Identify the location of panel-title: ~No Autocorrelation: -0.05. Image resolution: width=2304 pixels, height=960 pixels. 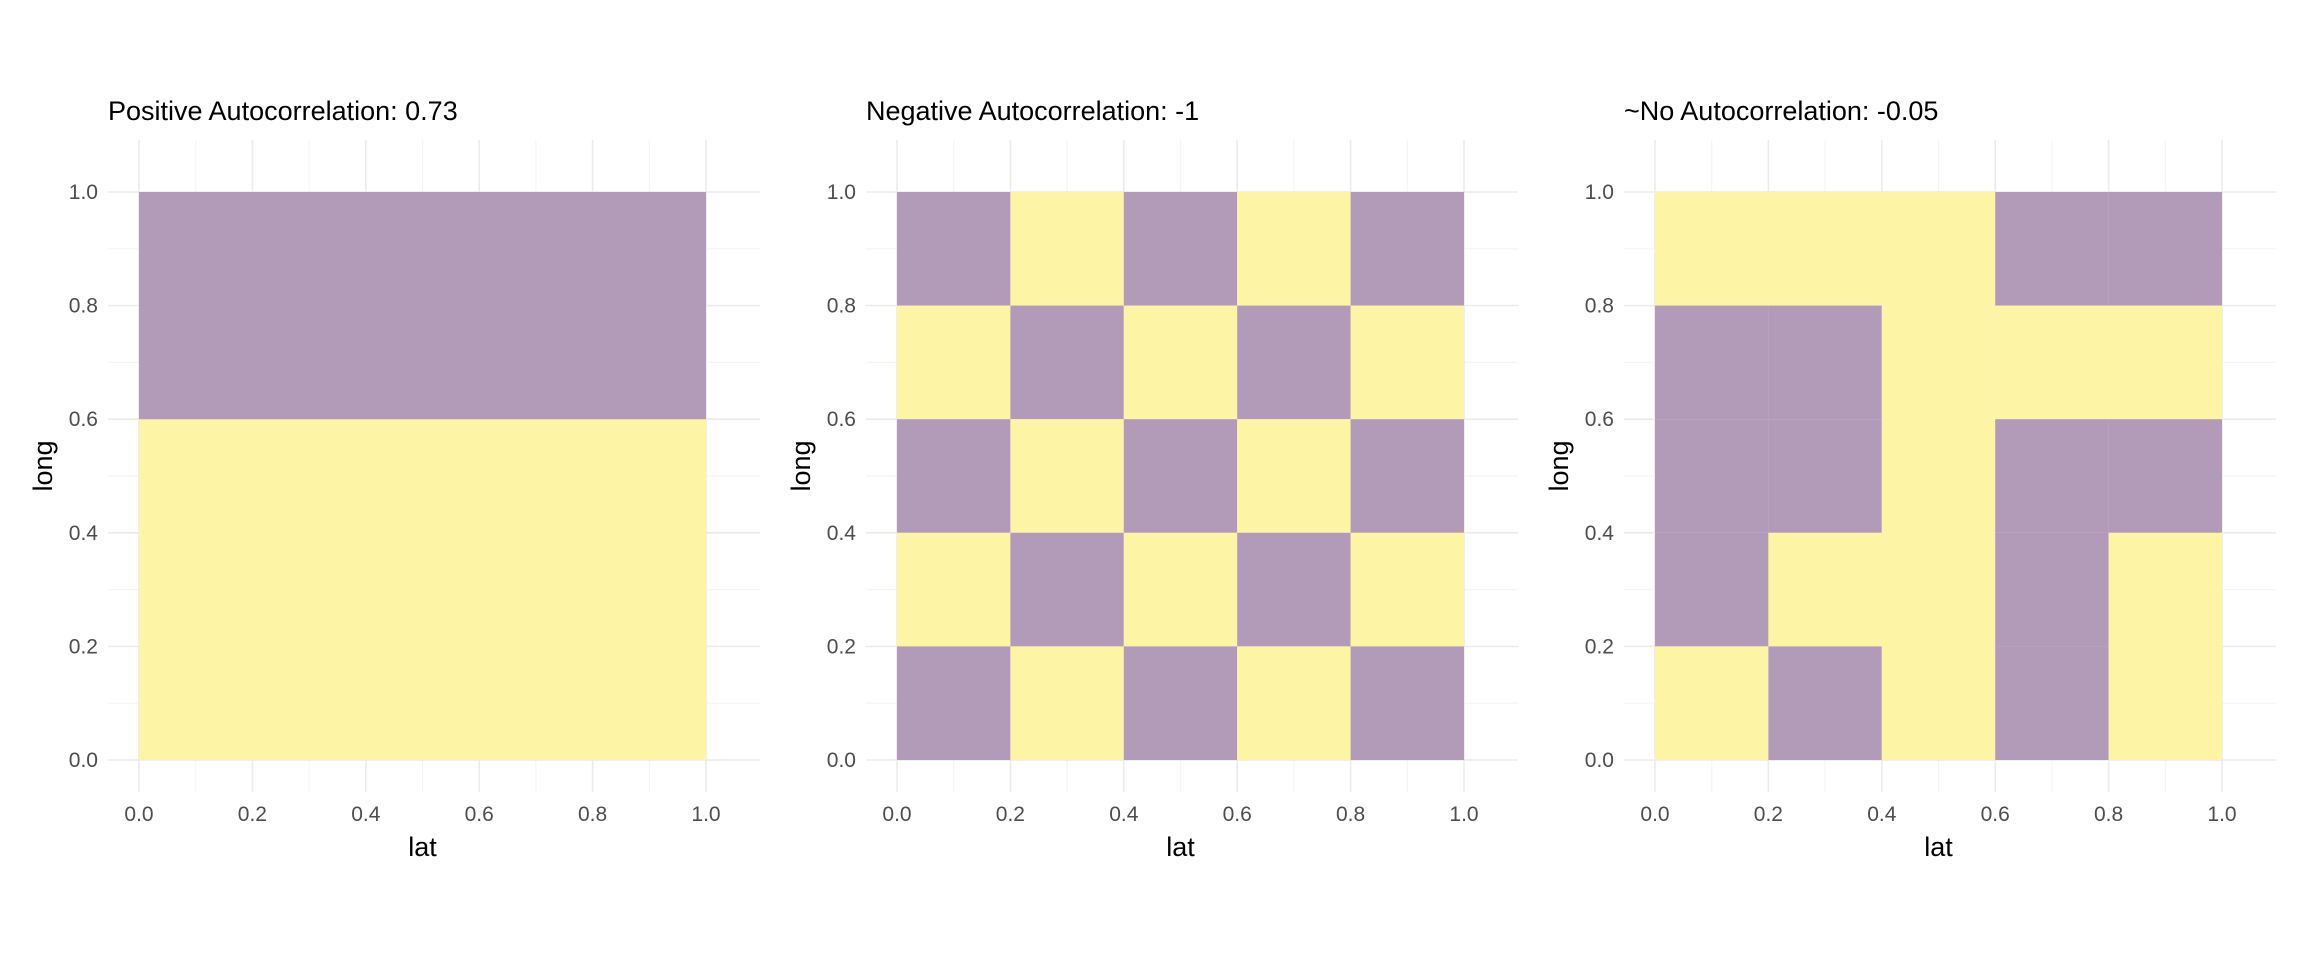
(1781, 111).